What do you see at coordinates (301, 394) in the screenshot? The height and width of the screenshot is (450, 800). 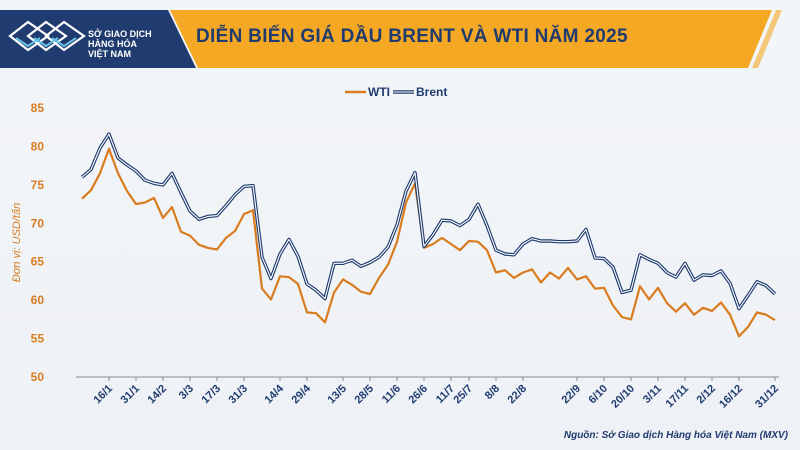 I see `x-tick-label: 29/4` at bounding box center [301, 394].